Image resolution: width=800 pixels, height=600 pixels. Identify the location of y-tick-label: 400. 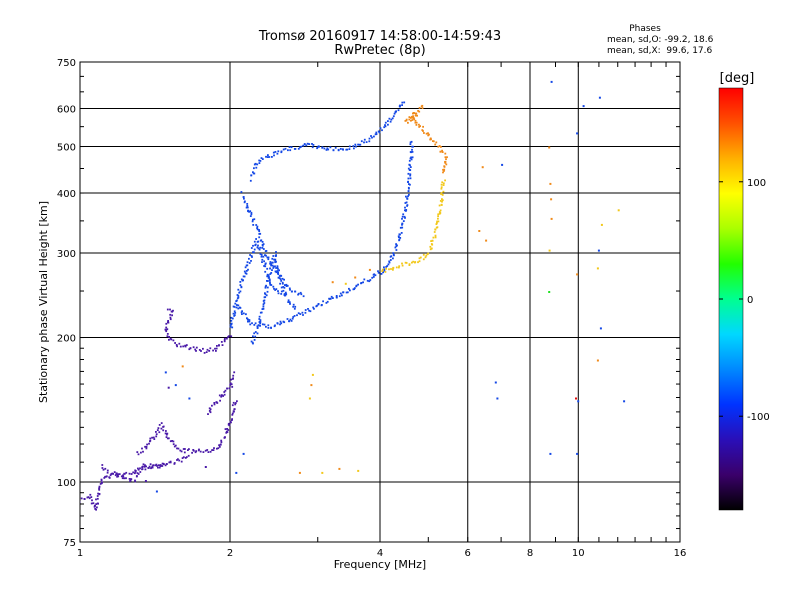
(66, 194).